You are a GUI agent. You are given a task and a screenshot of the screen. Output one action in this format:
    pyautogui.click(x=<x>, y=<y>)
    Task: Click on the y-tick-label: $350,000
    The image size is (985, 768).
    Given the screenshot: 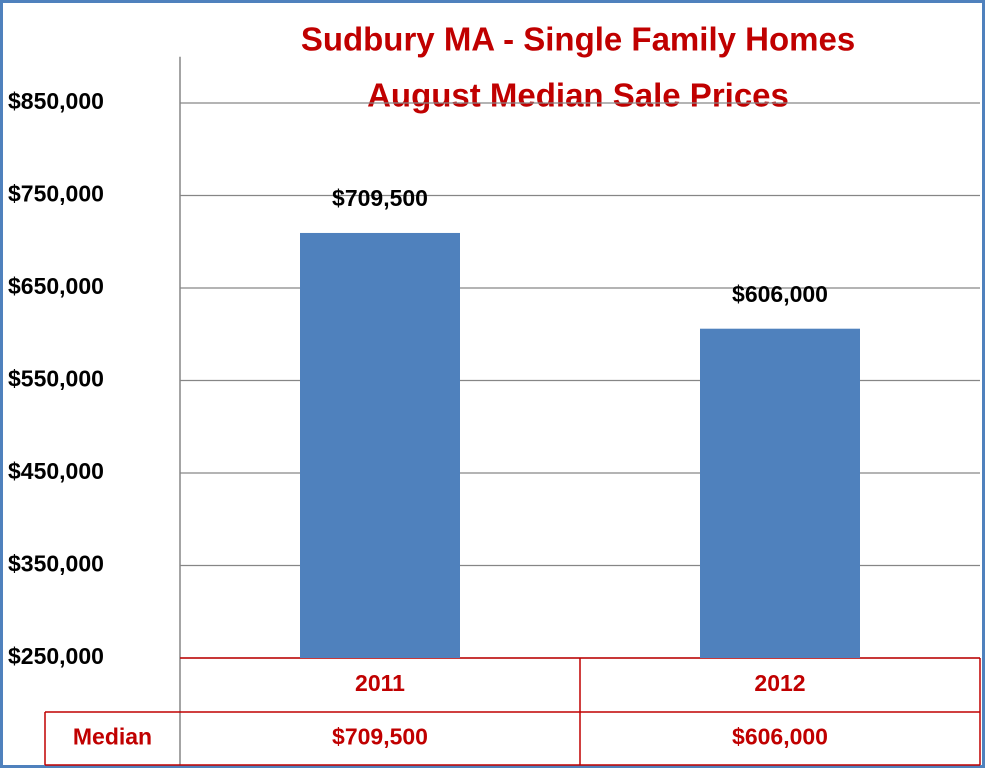 What is the action you would take?
    pyautogui.click(x=56, y=564)
    